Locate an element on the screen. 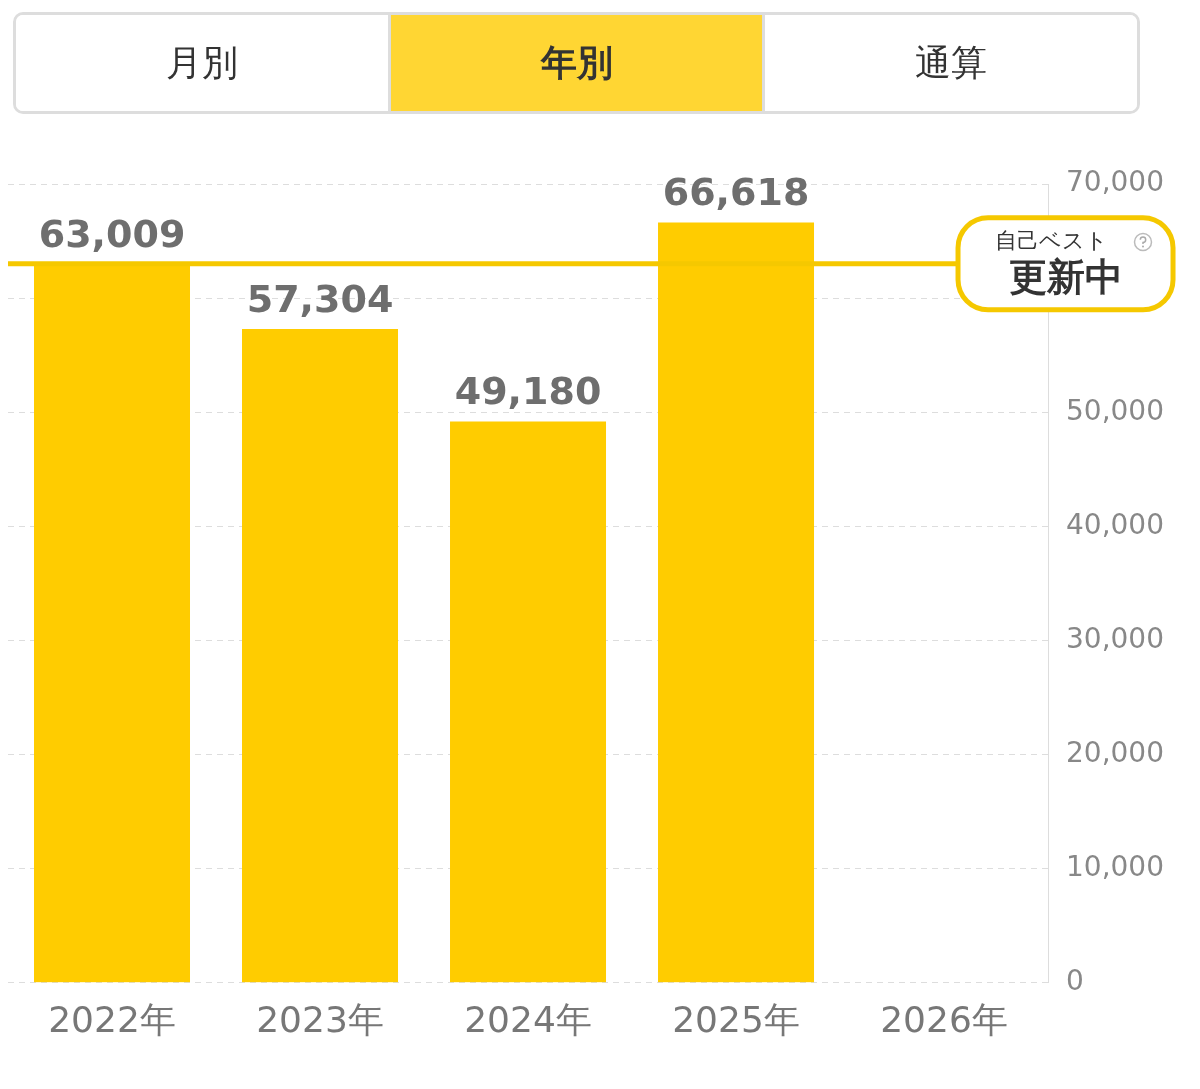  text: 通算 is located at coordinates (950, 63).